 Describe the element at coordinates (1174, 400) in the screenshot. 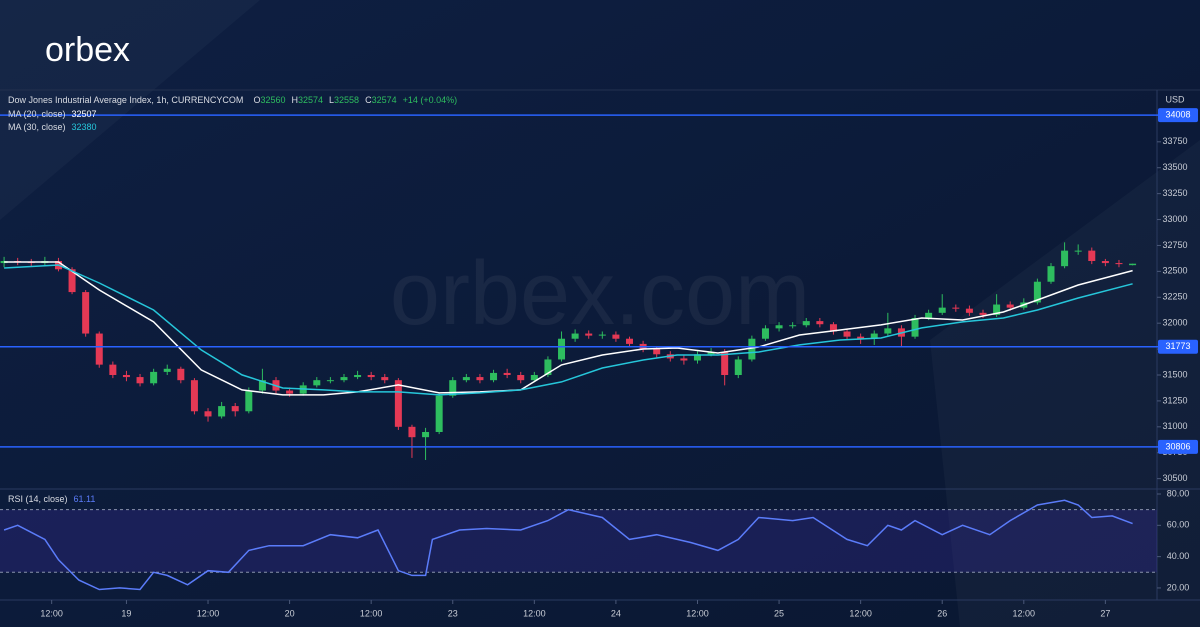

I see `y-tick-label: 31250` at that location.